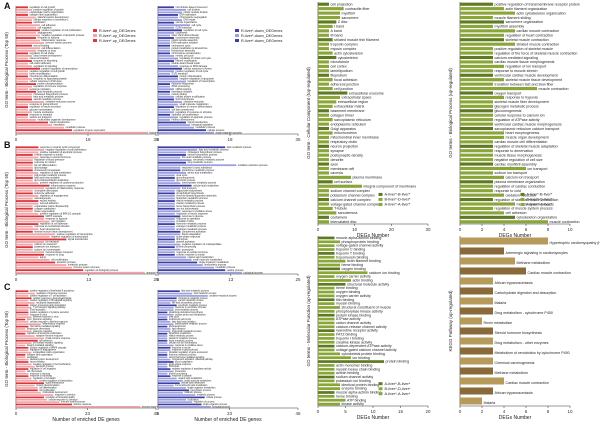 The image size is (600, 428). What do you see at coordinates (7, 6) in the screenshot?
I see `panel-letter-a: A` at bounding box center [7, 6].